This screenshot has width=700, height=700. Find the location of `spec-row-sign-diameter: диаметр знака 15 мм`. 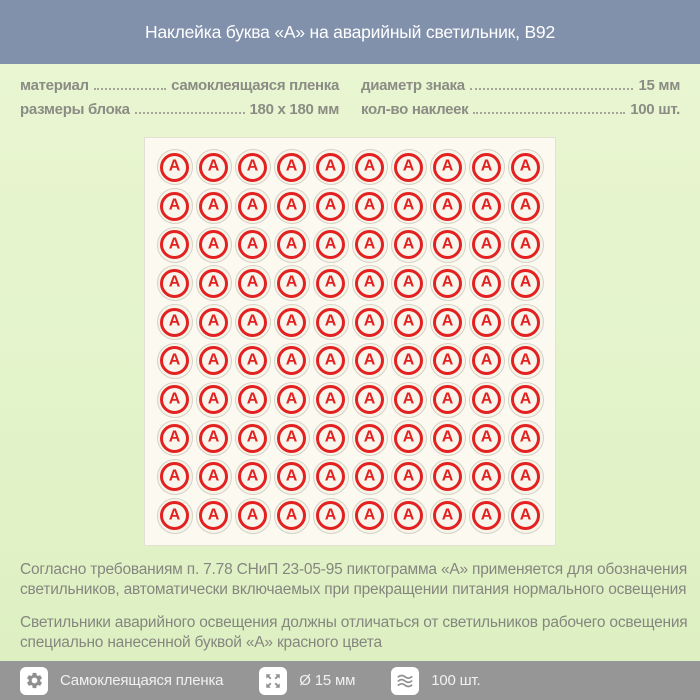

spec-row-sign-diameter: диаметр знака 15 мм is located at coordinates (520, 85).